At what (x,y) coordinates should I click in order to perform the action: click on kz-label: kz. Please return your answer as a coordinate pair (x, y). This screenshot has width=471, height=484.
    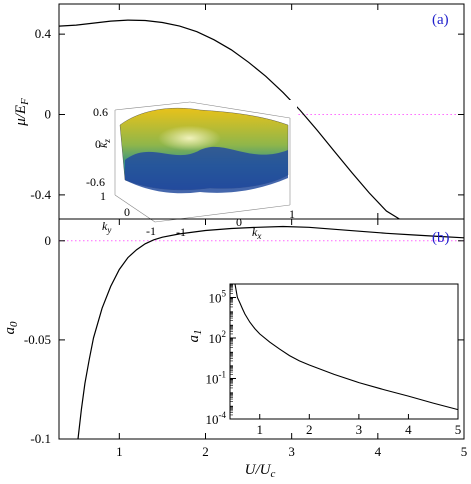
    Looking at the image, I should click on (104, 143).